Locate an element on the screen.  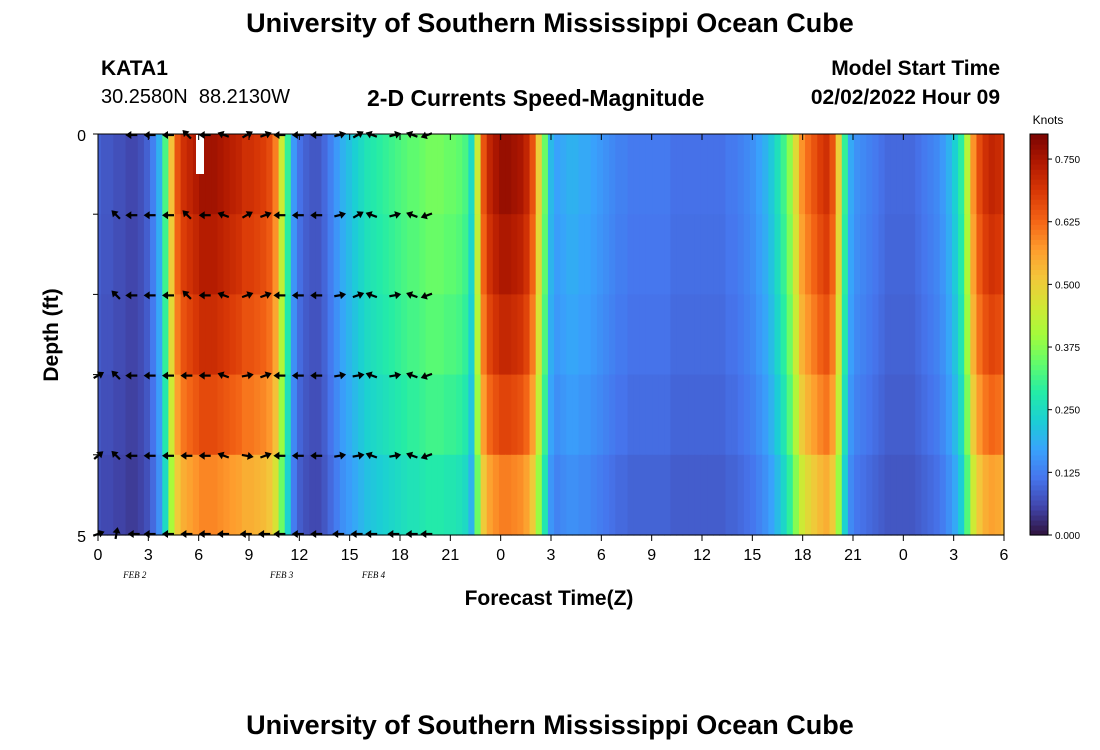
colorbar: Knots 0.000 0.125 0.250 0.375 0.500 0.625 0.750 is located at coordinates (1054, 327).